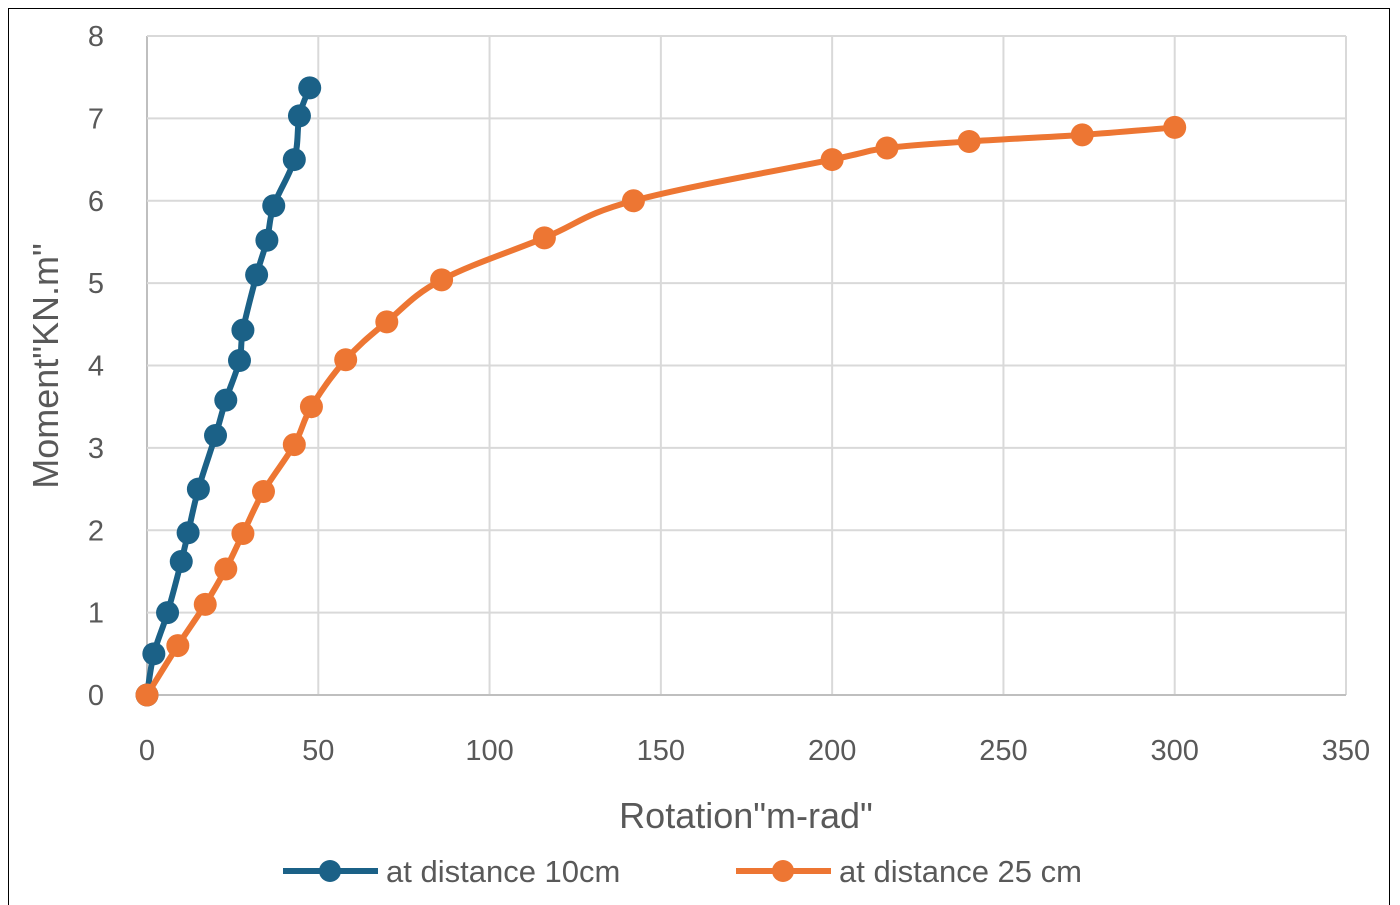 The height and width of the screenshot is (905, 1400). Describe the element at coordinates (45, 366) in the screenshot. I see `y-axis-title: Moment"KN.m"` at that location.